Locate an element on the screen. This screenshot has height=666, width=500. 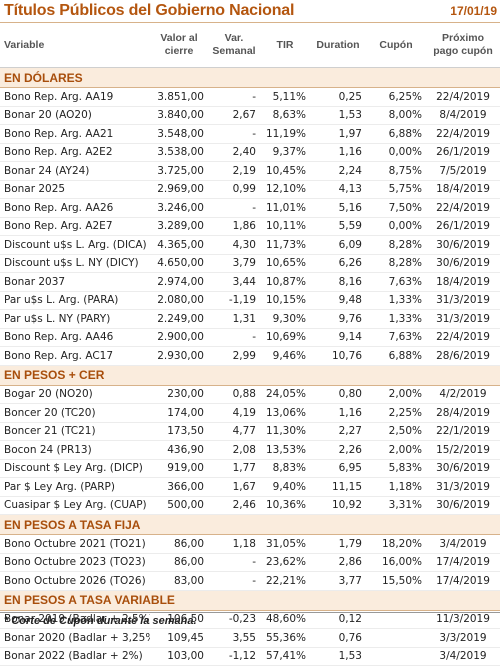
cell-valor: 106,50 is located at coordinates (179, 619).